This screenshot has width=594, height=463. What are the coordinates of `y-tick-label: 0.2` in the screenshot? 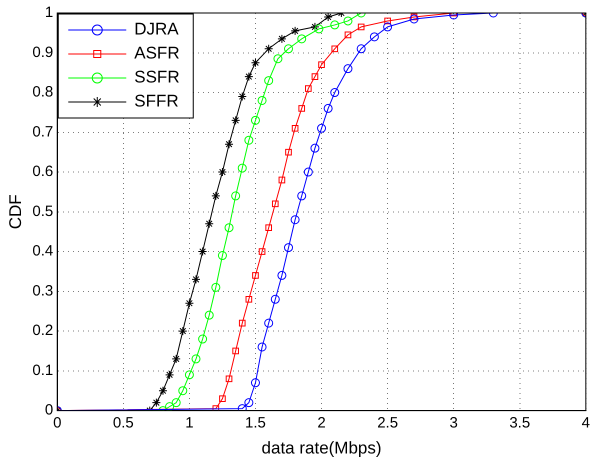 It's located at (43, 331).